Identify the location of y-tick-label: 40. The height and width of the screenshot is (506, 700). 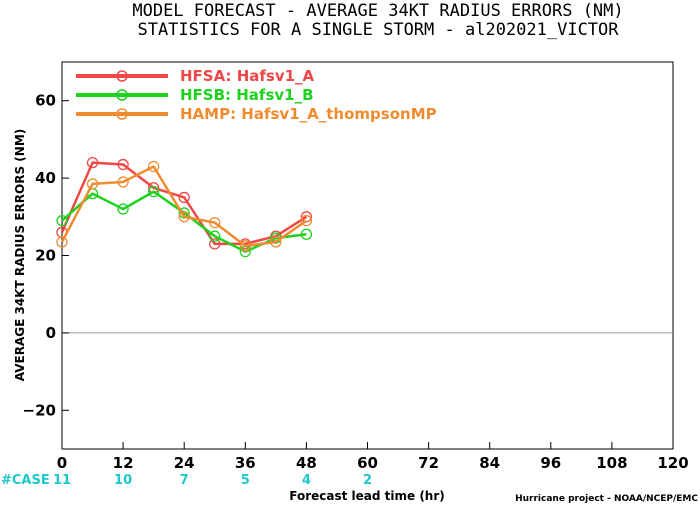
(45, 178).